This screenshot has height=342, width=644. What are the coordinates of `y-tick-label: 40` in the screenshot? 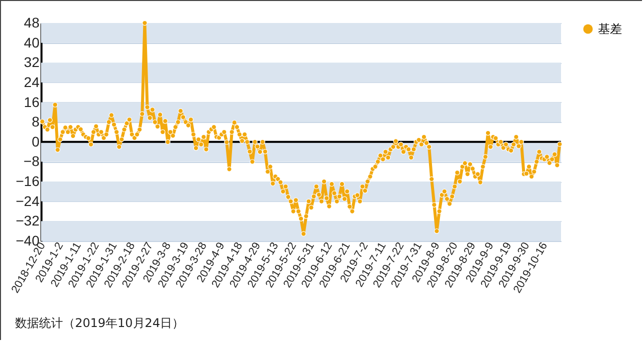 It's located at (32, 42).